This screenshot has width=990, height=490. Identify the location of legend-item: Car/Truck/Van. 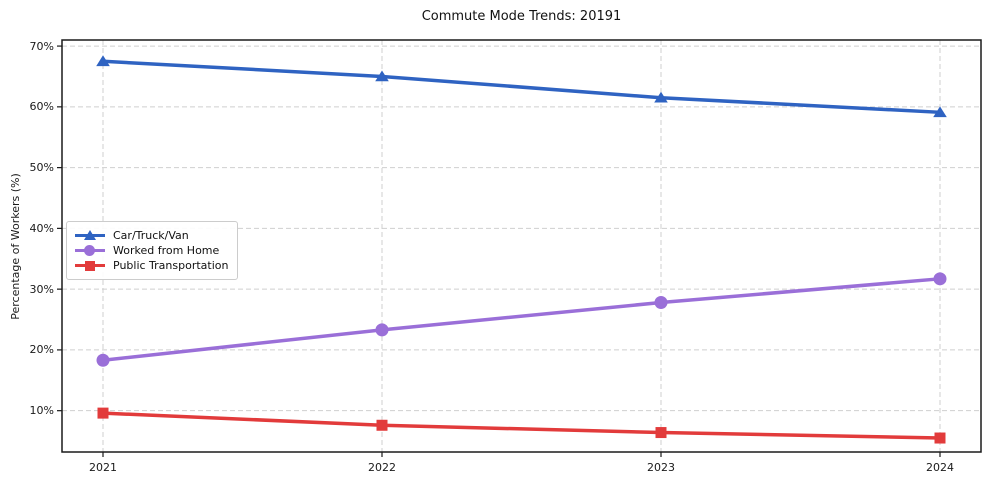
(151, 235).